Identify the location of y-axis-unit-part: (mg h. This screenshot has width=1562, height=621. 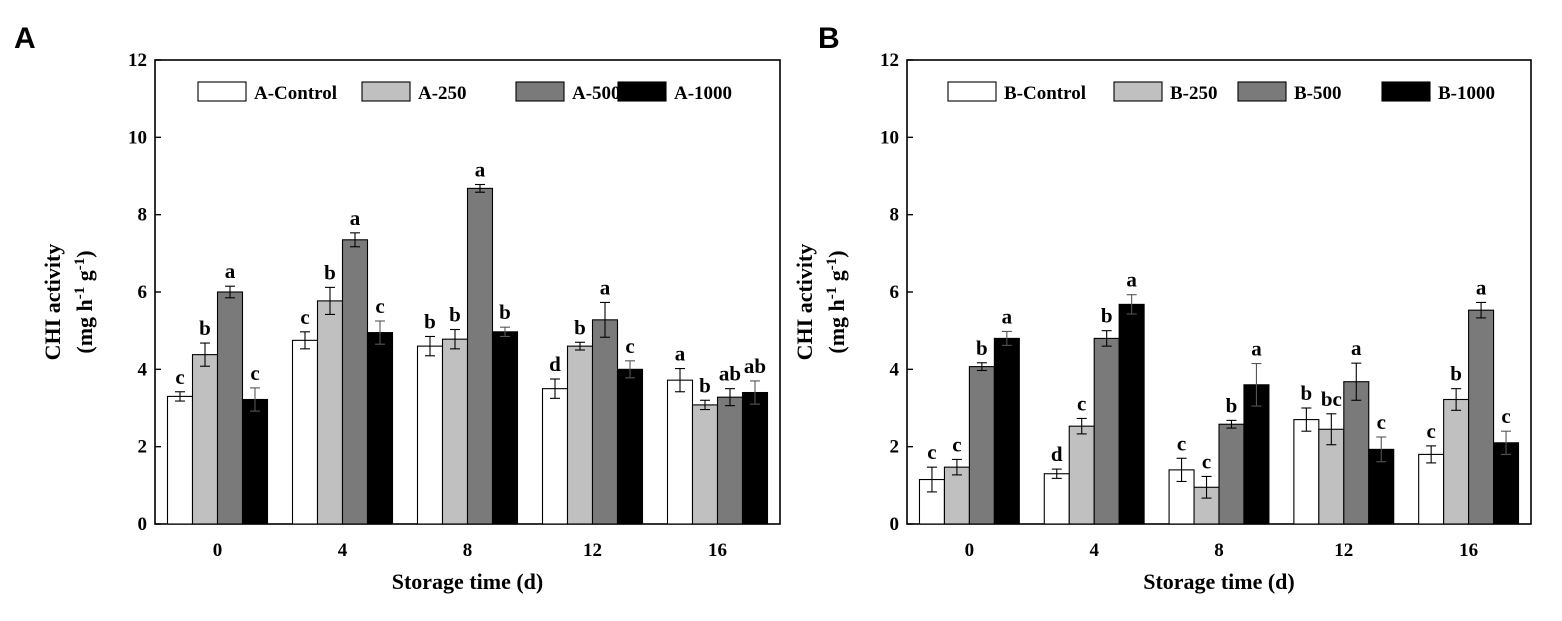
(84, 326).